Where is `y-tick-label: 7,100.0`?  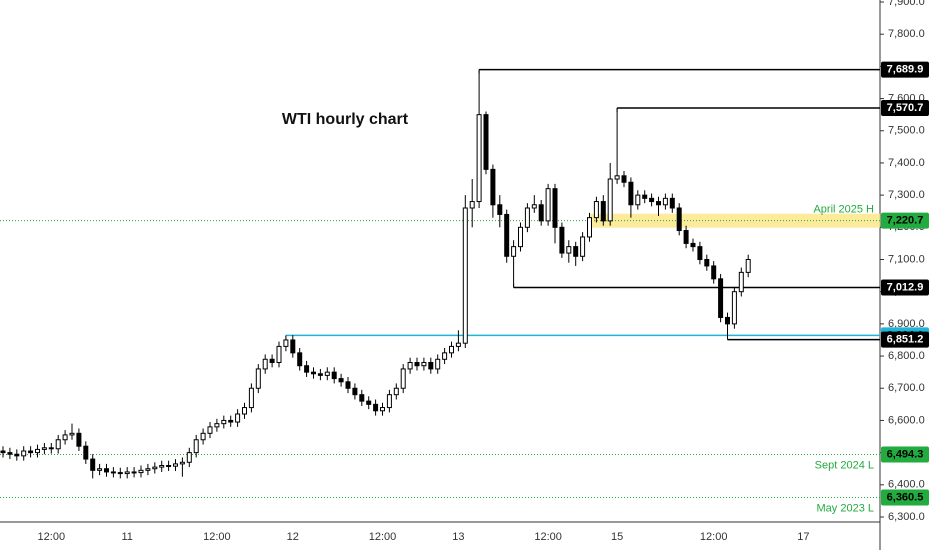
y-tick-label: 7,100.0 is located at coordinates (906, 259).